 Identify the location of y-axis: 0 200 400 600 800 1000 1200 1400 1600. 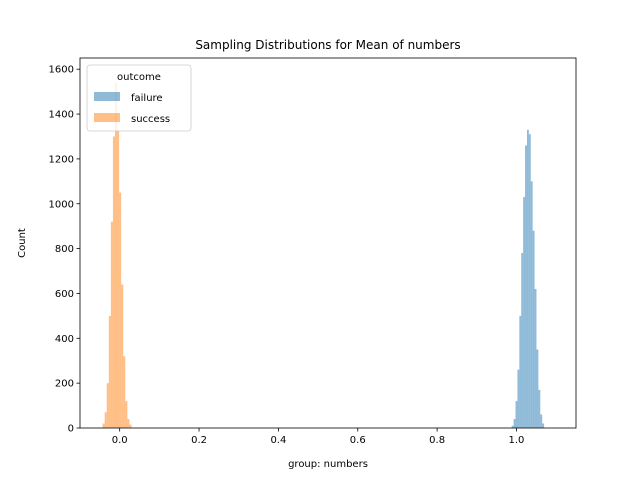
(64, 250).